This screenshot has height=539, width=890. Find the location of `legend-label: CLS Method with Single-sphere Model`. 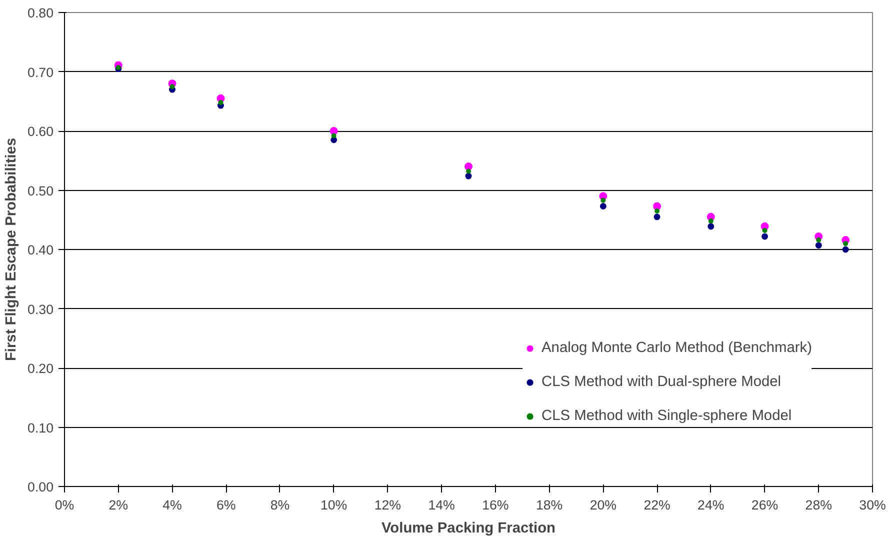

legend-label: CLS Method with Single-sphere Model is located at coordinates (667, 416).